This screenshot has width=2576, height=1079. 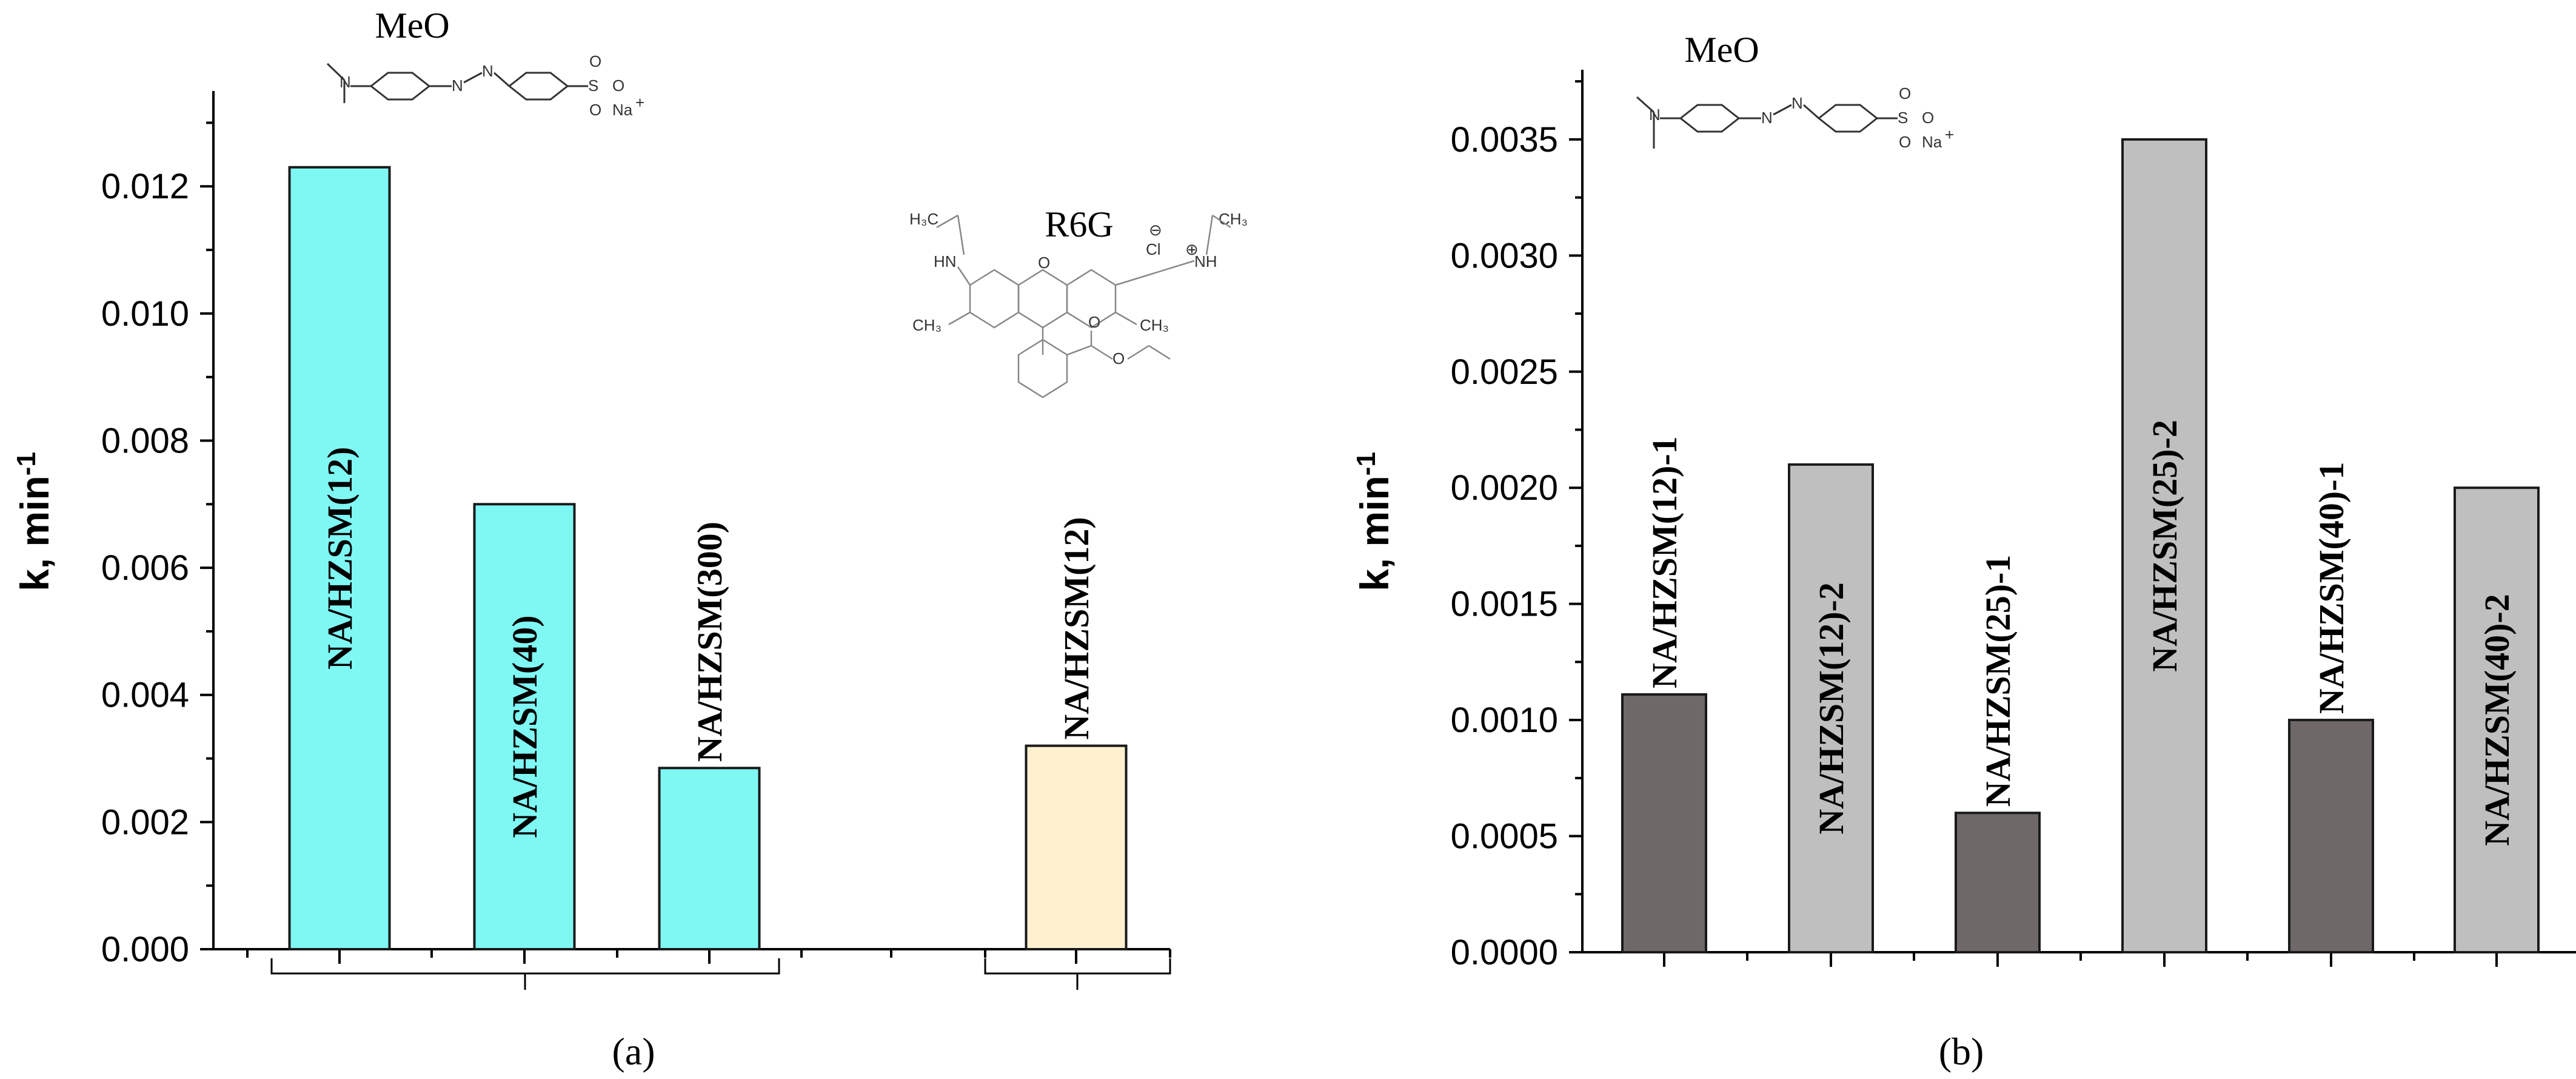 What do you see at coordinates (1504, 255) in the screenshot?
I see `y-tick-label: 0.0030` at bounding box center [1504, 255].